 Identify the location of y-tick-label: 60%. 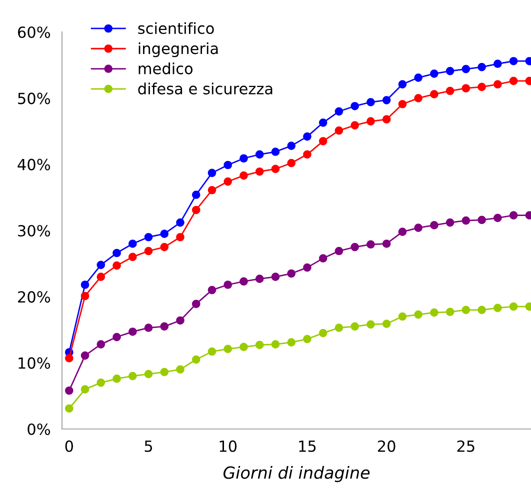
(34, 32).